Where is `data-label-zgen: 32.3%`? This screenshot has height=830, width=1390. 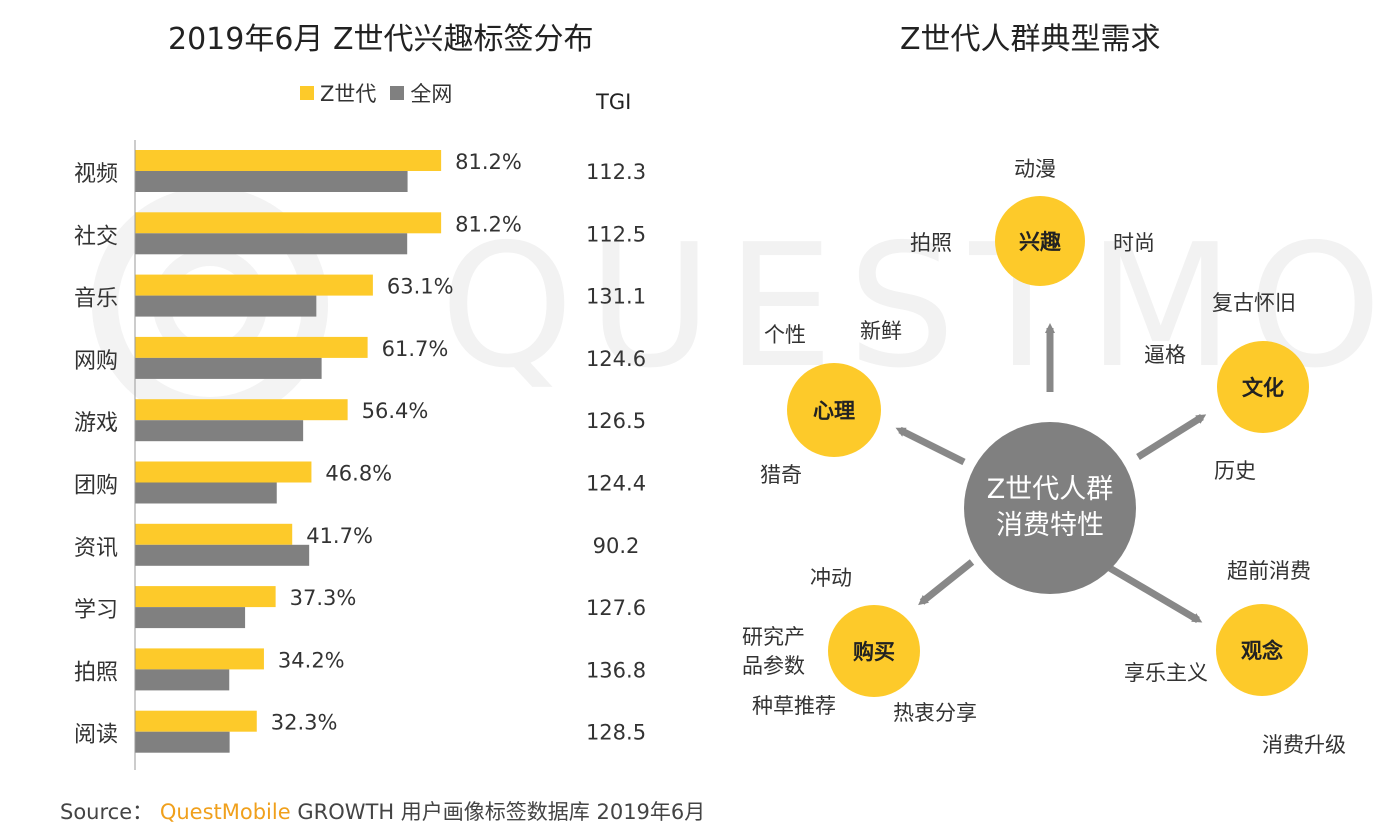
data-label-zgen: 32.3% is located at coordinates (304, 723).